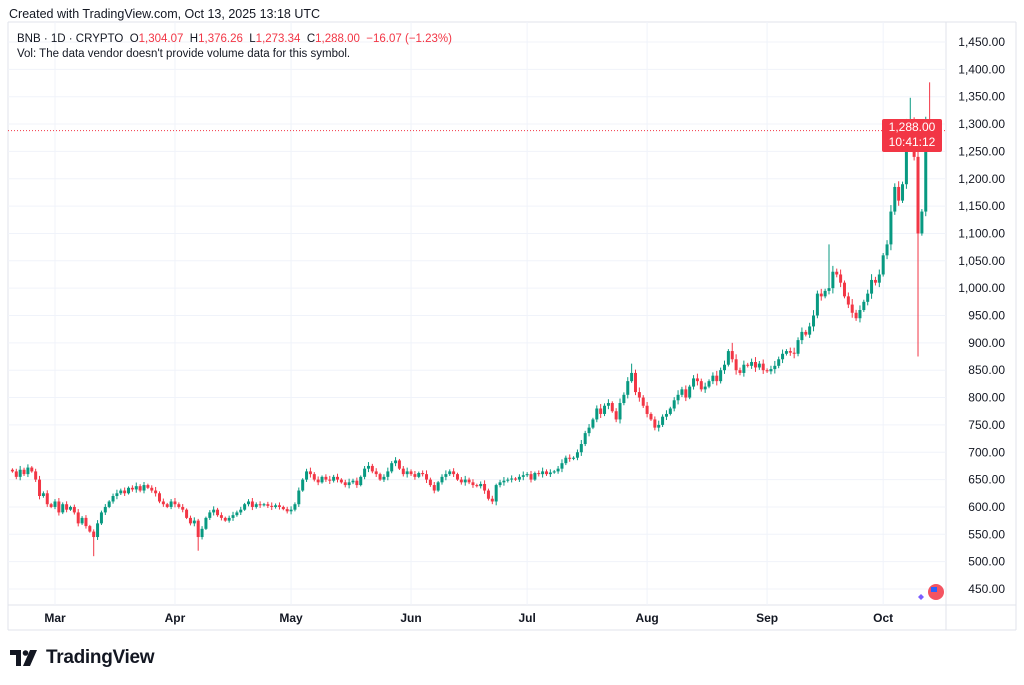 The image size is (1024, 685). What do you see at coordinates (82, 658) in the screenshot?
I see `tradingview-logo: TradingView` at bounding box center [82, 658].